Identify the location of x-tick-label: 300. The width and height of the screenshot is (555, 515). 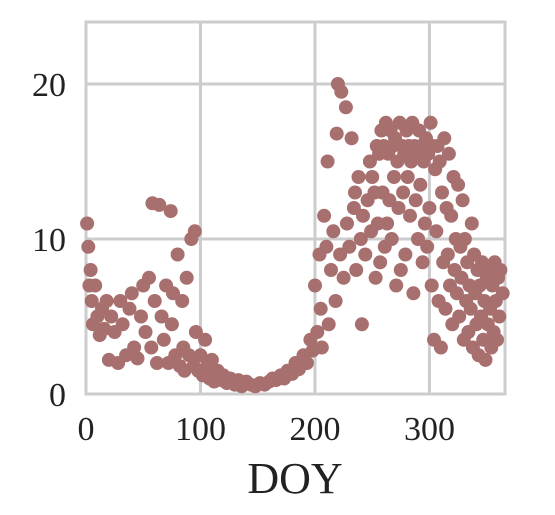
(429, 429).